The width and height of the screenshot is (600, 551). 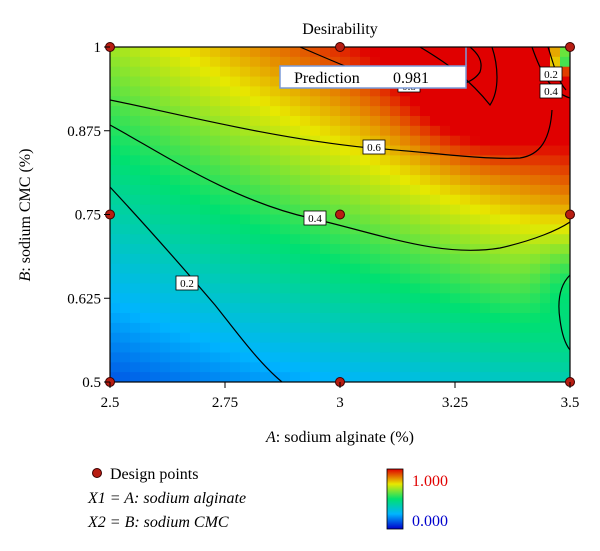 I want to click on contour-label: 0.6, so click(x=374, y=147).